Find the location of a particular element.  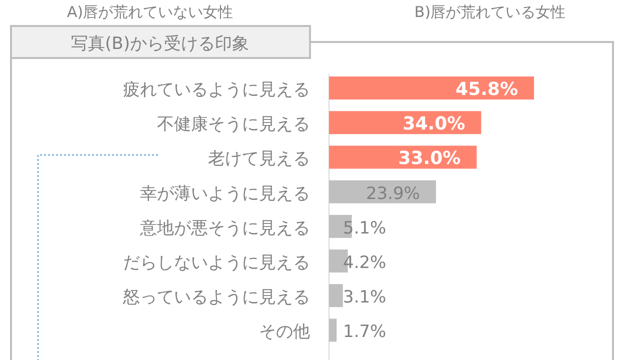

text: 写真(B)から受ける印象 is located at coordinates (160, 44).